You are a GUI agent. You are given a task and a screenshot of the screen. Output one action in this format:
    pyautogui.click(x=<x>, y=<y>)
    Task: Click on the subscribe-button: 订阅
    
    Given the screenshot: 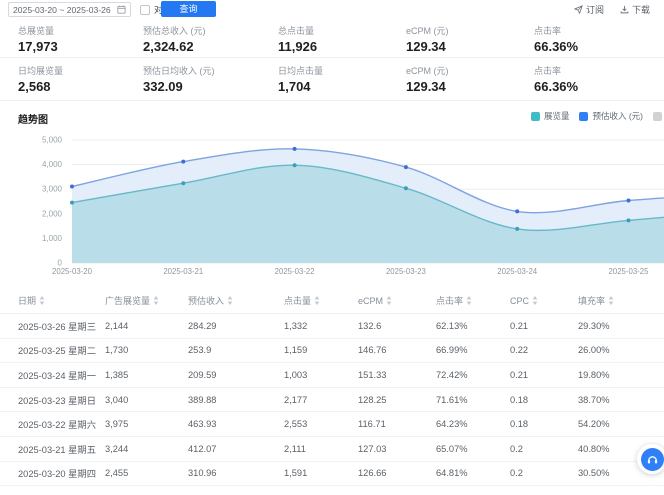 What is the action you would take?
    pyautogui.click(x=588, y=9)
    